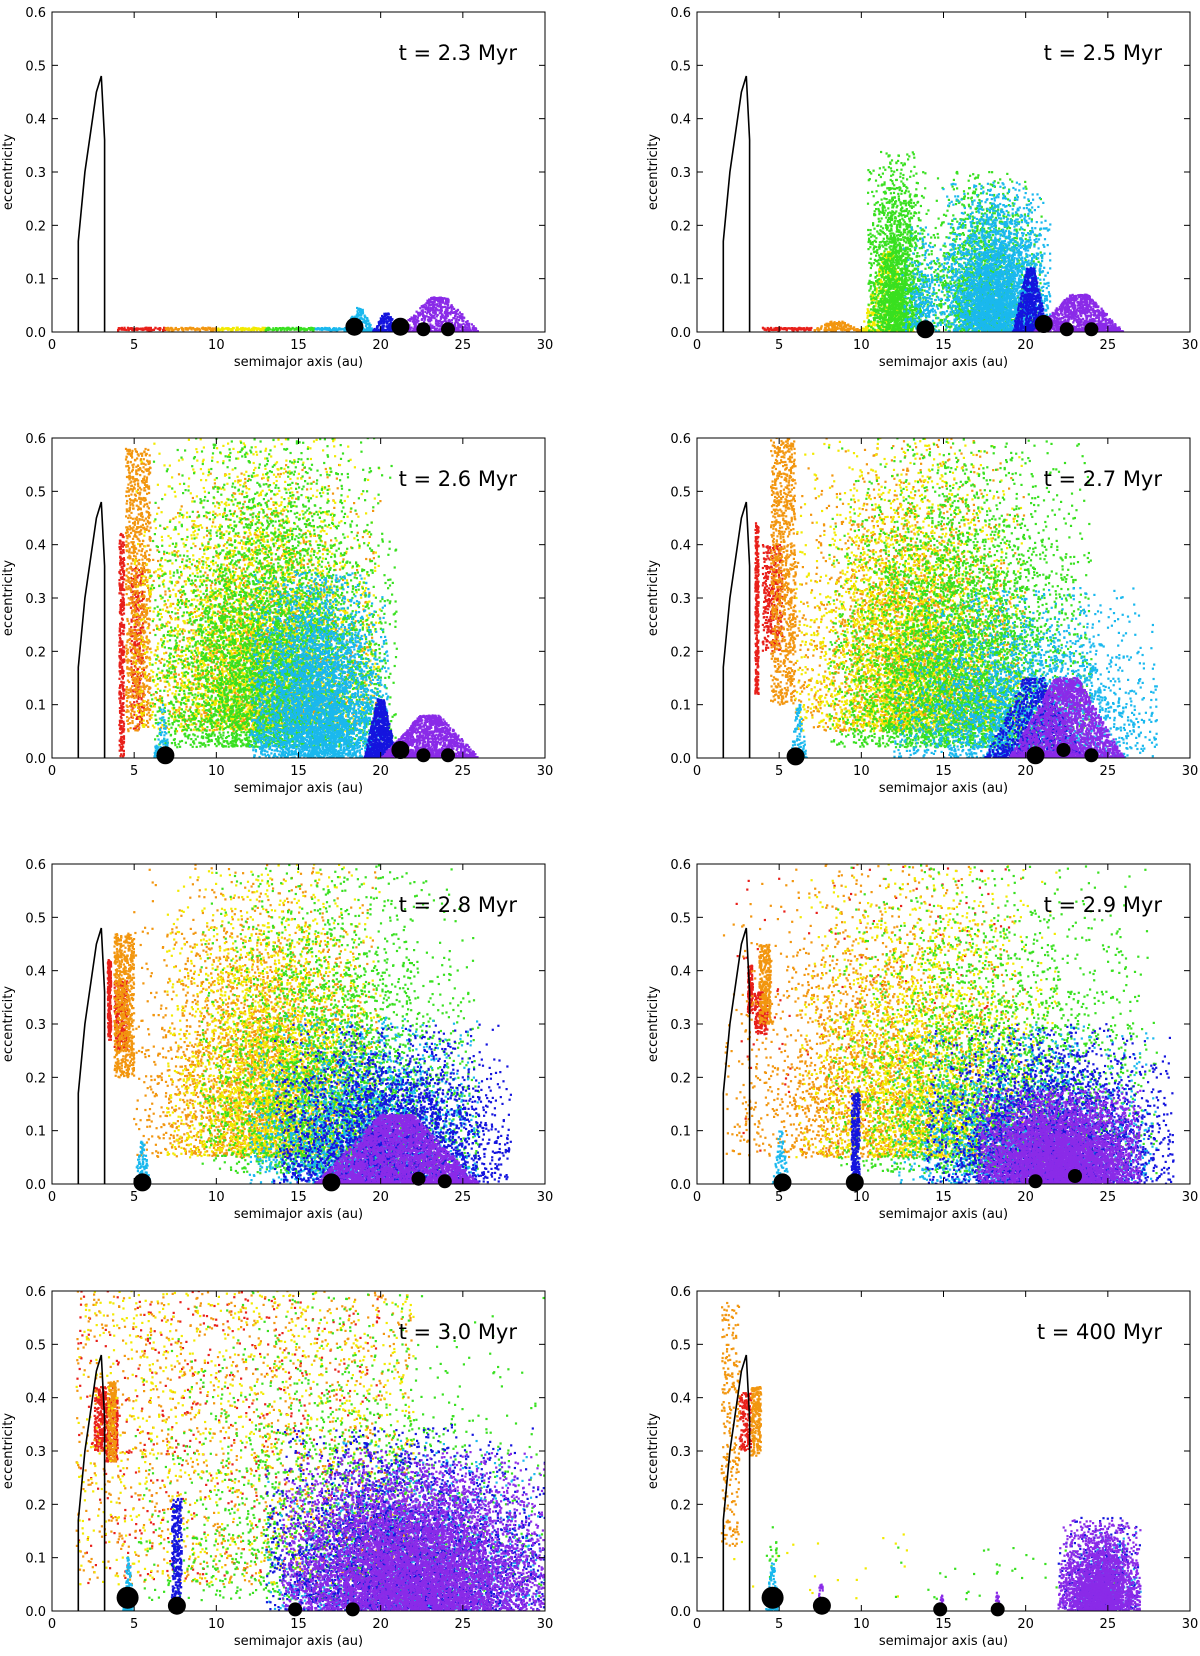  I want to click on x-tick-label: 5, so click(134, 345).